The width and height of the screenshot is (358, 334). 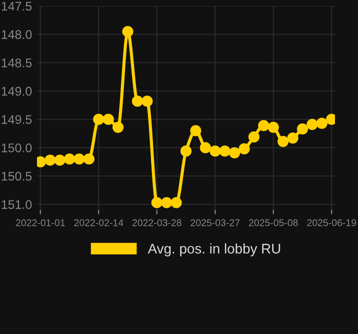 I want to click on x-tick-label: 2025-06-19, so click(x=331, y=222).